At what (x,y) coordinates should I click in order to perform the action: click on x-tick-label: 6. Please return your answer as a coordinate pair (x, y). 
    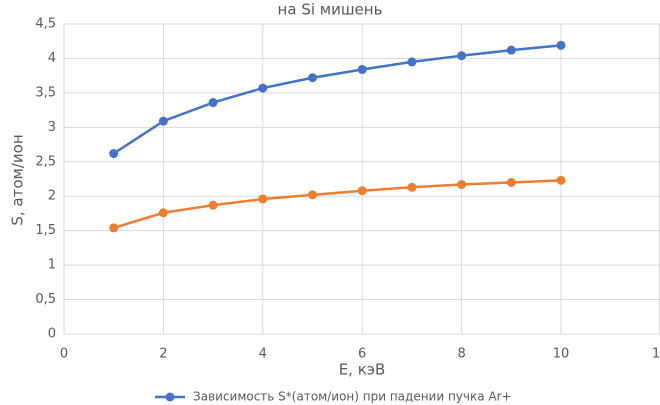
    Looking at the image, I should click on (362, 354).